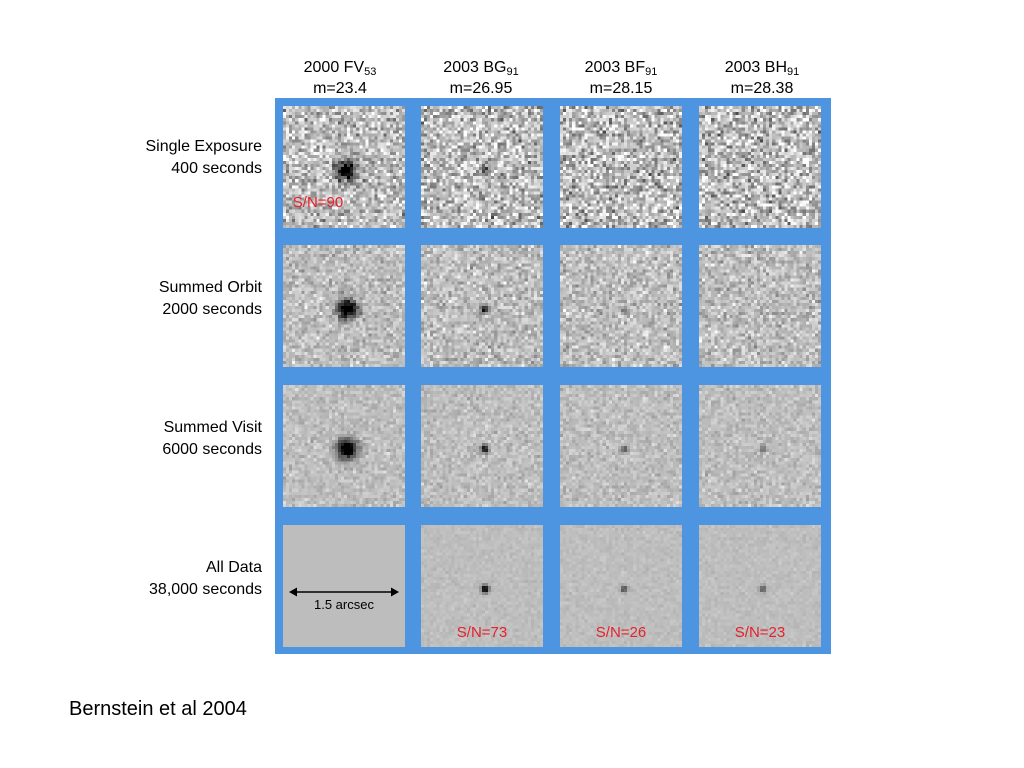 The image size is (1024, 768). I want to click on scale-bar-left-arrowhead, so click(293, 592).